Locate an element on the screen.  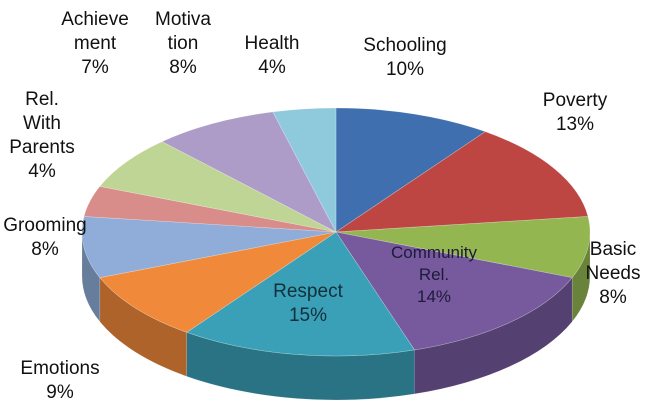
slice-label: Community Rel. 14% is located at coordinates (434, 275).